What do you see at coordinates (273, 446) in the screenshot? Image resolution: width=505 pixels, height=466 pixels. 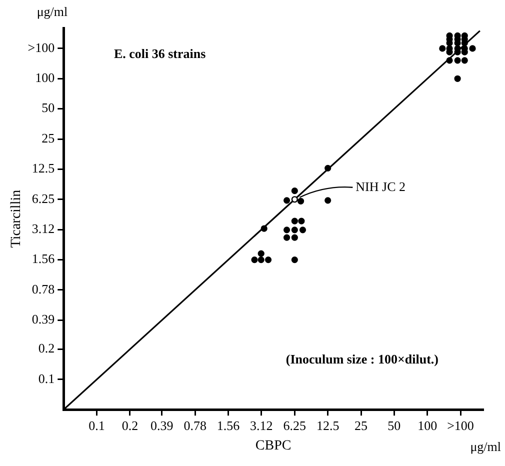 I see `x-axis-title: CBPC` at bounding box center [273, 446].